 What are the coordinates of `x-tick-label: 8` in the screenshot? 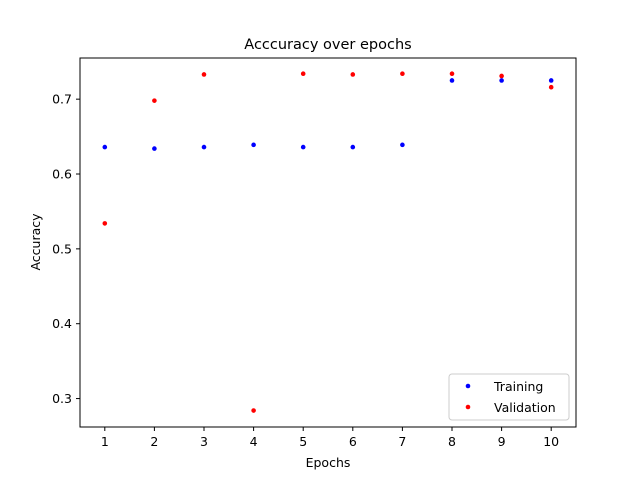 It's located at (452, 441).